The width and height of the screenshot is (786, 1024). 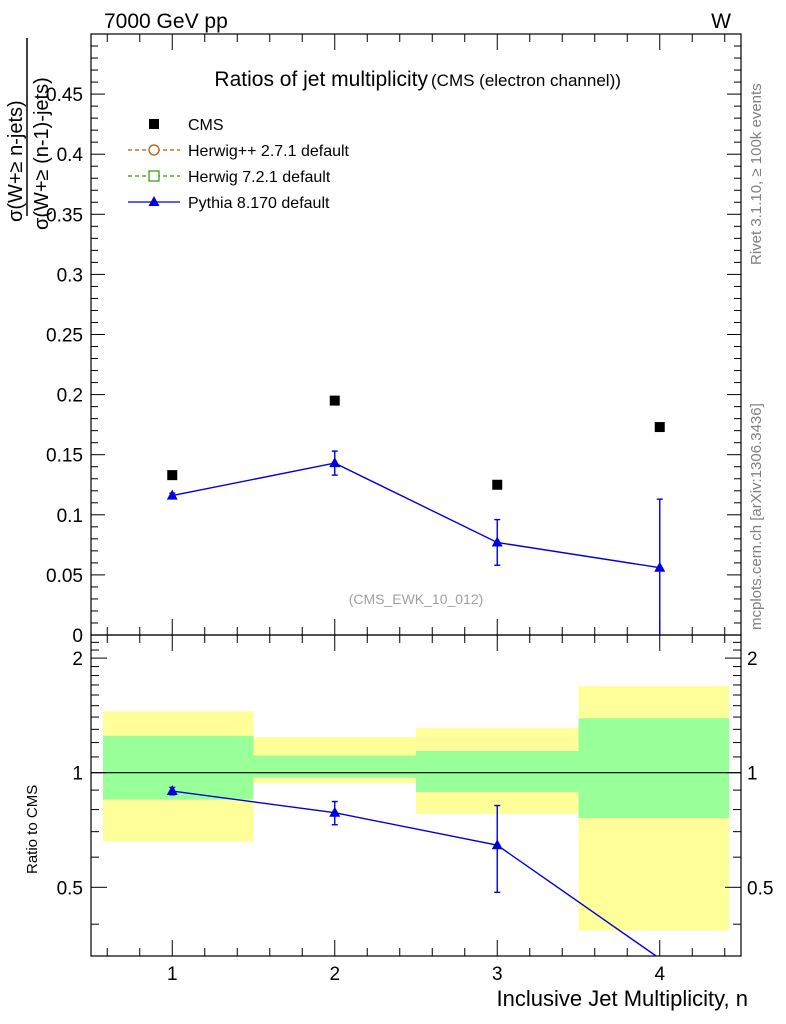 I want to click on ratio-y-tick-label-right: 2, so click(x=752, y=659).